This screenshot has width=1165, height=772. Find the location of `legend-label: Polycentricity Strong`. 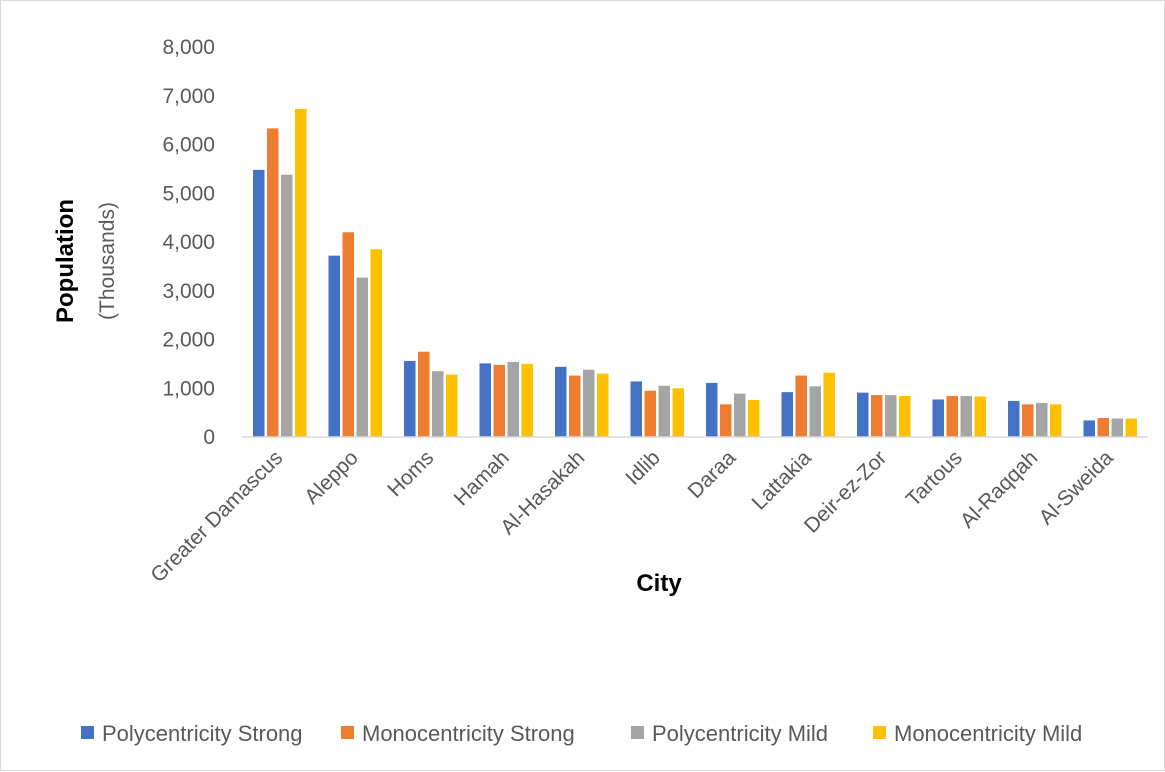

legend-label: Polycentricity Strong is located at coordinates (202, 733).